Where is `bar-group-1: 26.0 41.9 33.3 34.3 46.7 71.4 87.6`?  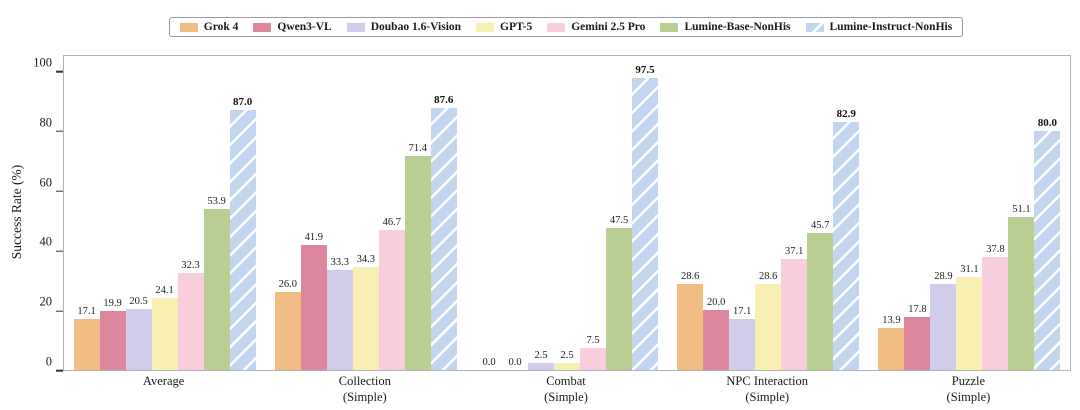 bar-group-1: 26.0 41.9 33.3 34.3 46.7 71.4 87.6 is located at coordinates (365, 213).